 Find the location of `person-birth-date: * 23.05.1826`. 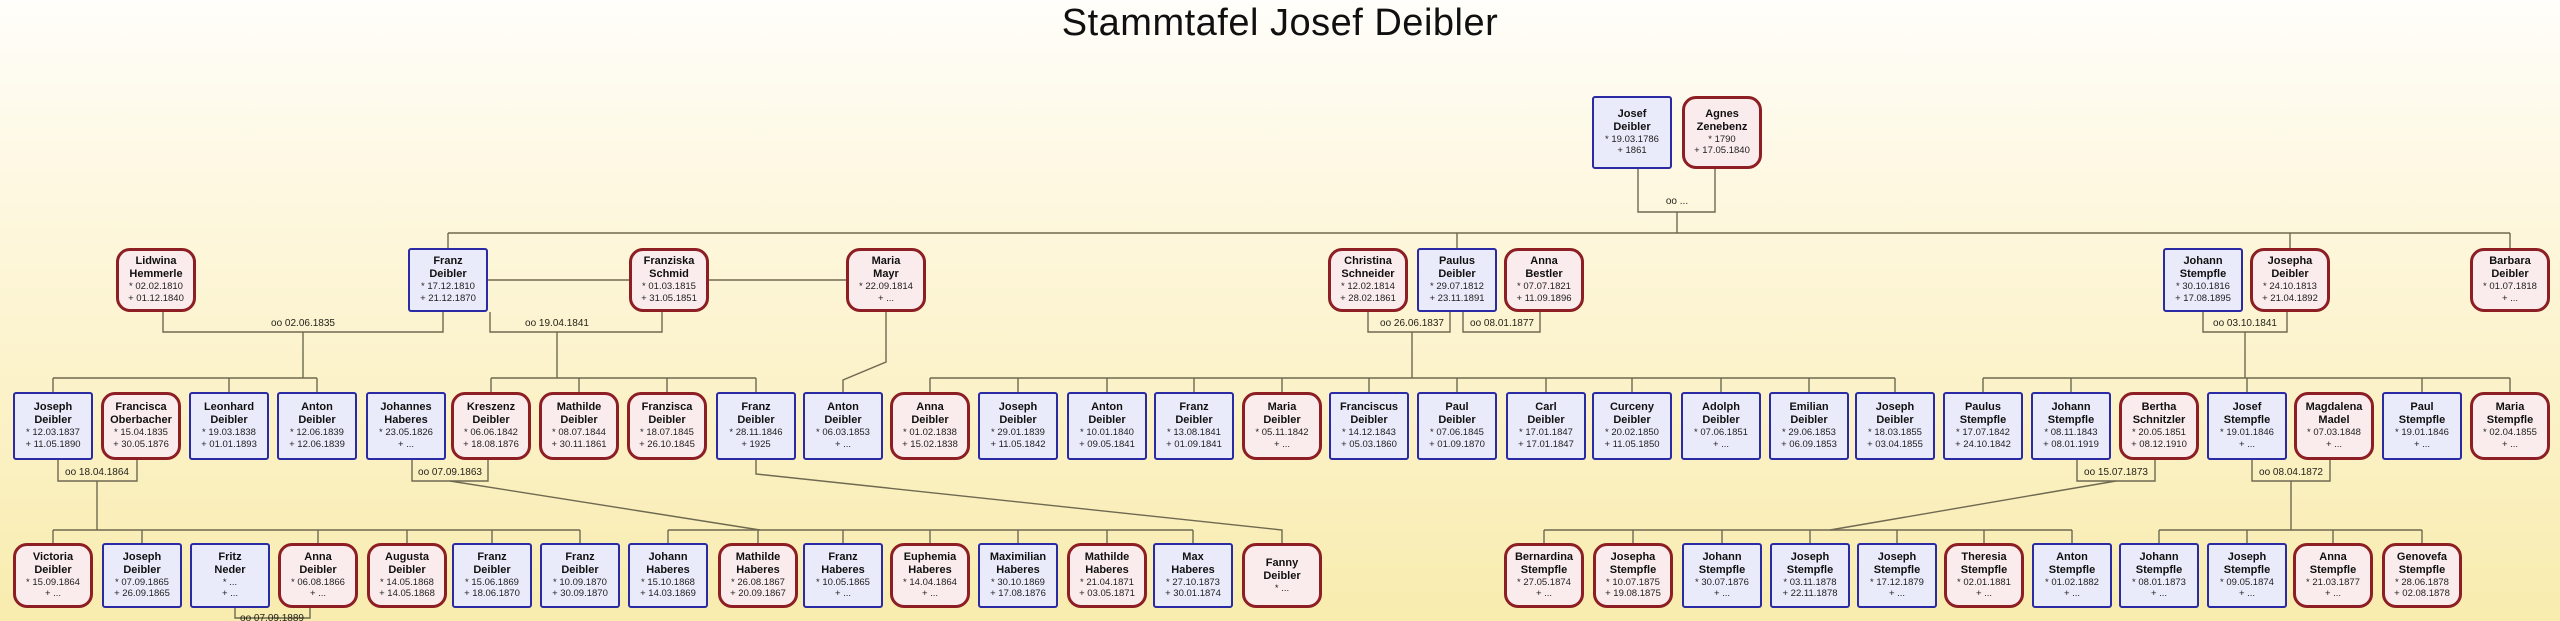

person-birth-date: * 23.05.1826 is located at coordinates (406, 433).